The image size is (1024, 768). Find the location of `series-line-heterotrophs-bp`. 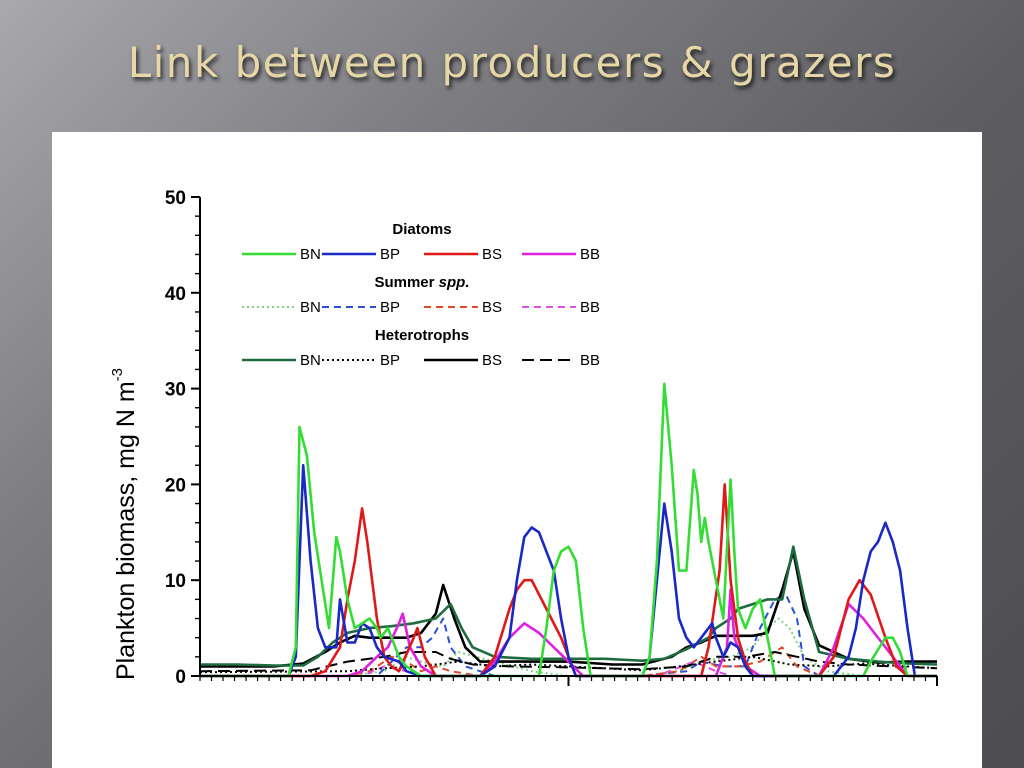

series-line-heterotrophs-bp is located at coordinates (568, 664).